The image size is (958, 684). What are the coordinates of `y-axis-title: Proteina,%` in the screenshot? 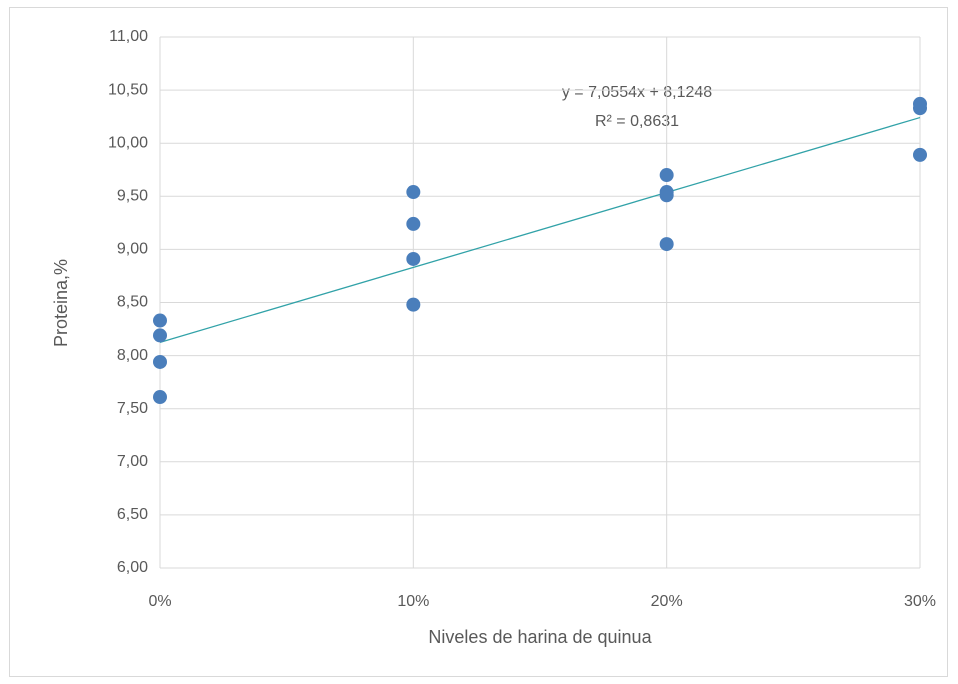 It's located at (61, 303).